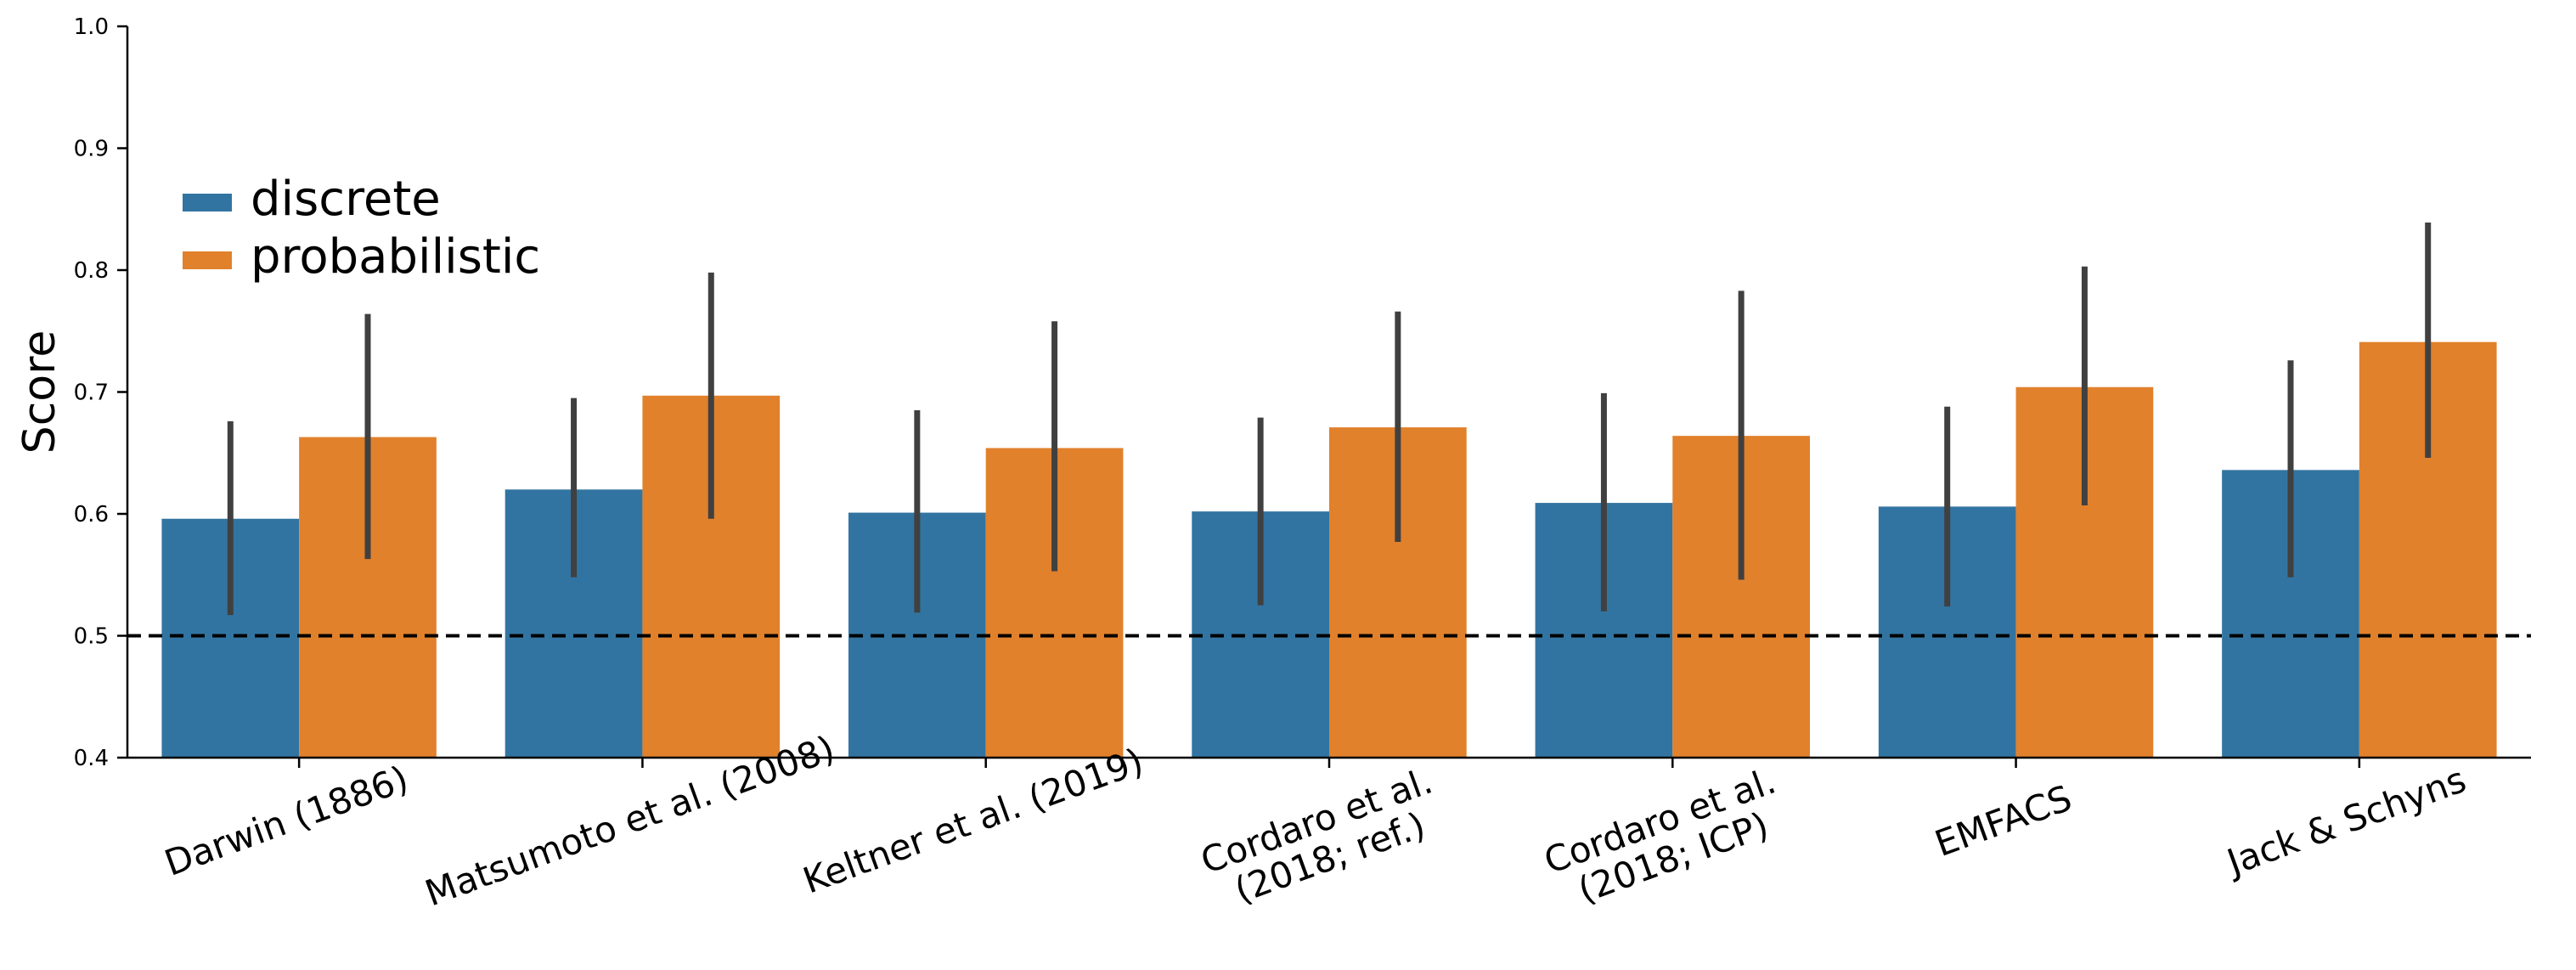 The width and height of the screenshot is (2576, 970). I want to click on y-tick-label-6: 1.0, so click(91, 27).